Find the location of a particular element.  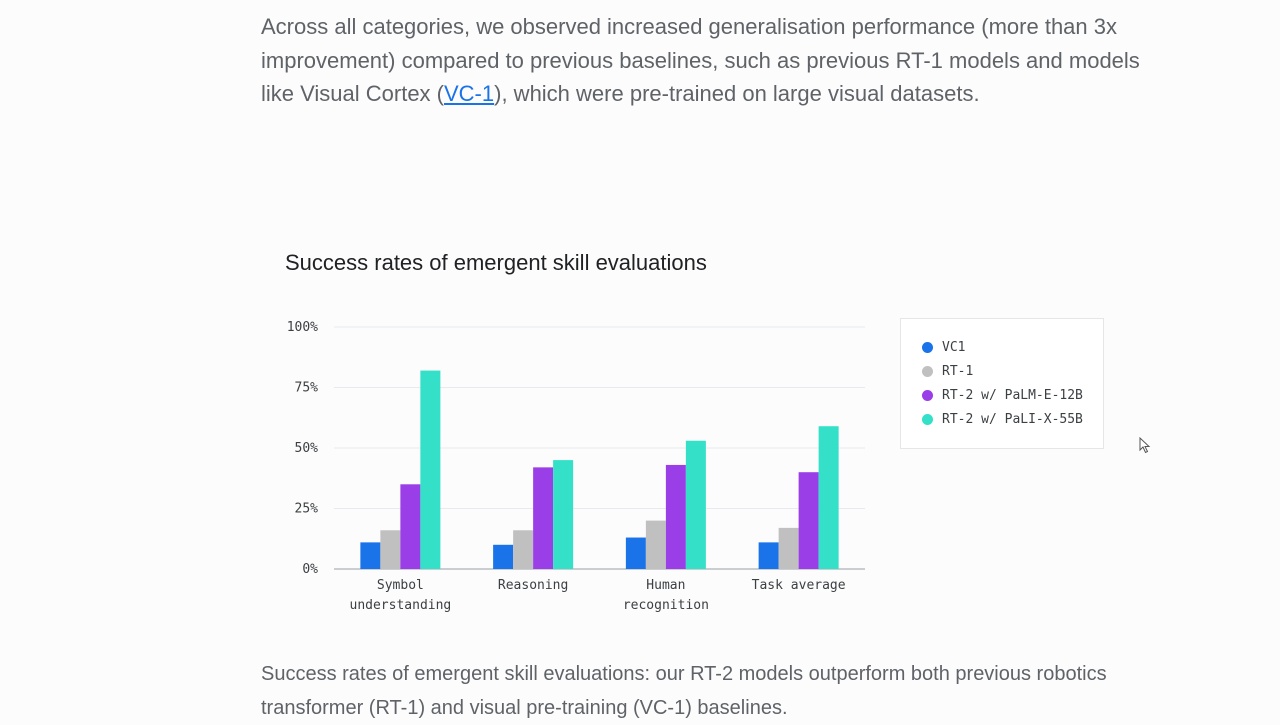

legend-label: RT-2 w/ PaLM-E-12B is located at coordinates (1012, 395).